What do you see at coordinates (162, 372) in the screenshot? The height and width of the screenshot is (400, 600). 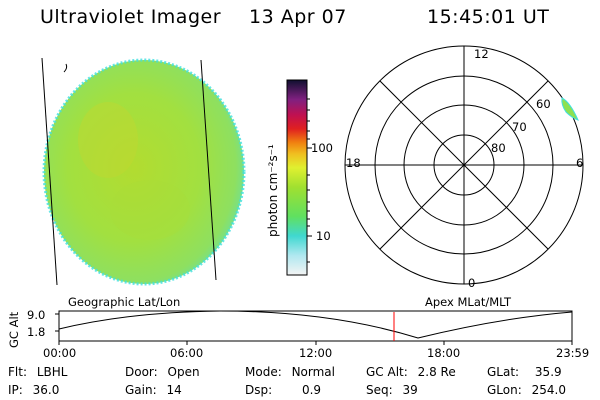 I see `status-door: Door: Open` at bounding box center [162, 372].